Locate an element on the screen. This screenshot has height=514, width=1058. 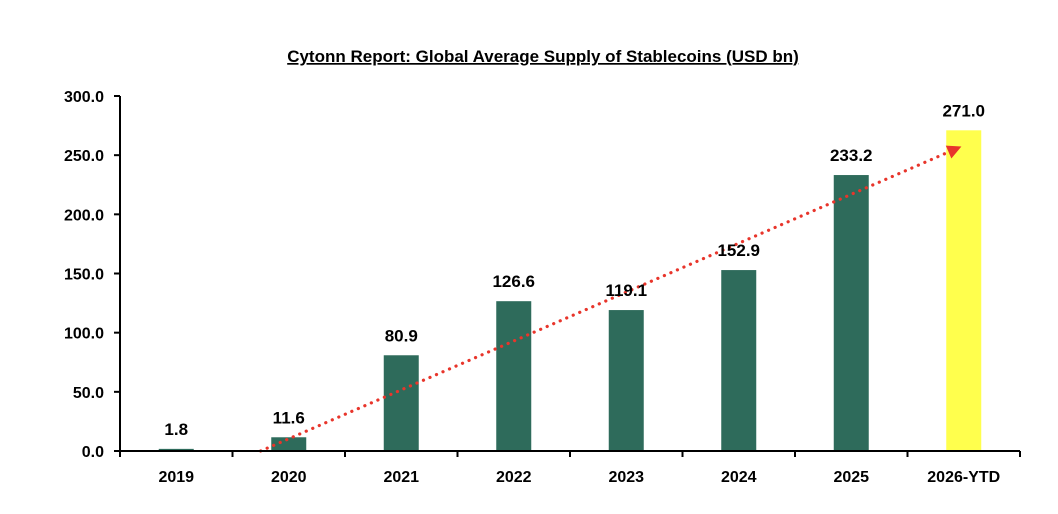
bar-2024 is located at coordinates (739, 360).